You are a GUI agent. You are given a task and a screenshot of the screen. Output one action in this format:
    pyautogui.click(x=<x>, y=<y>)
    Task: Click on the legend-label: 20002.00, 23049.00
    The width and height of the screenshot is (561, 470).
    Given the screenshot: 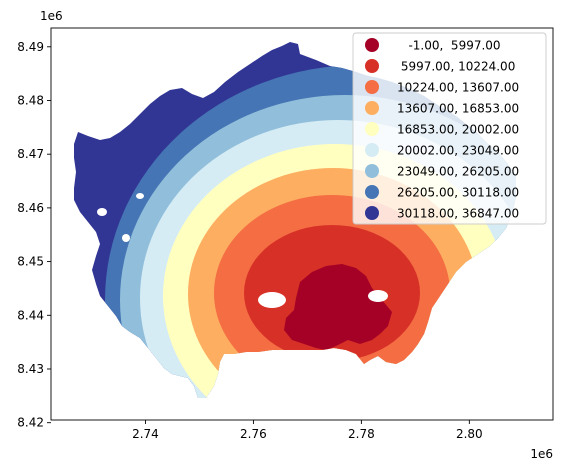 What is the action you would take?
    pyautogui.click(x=458, y=151)
    